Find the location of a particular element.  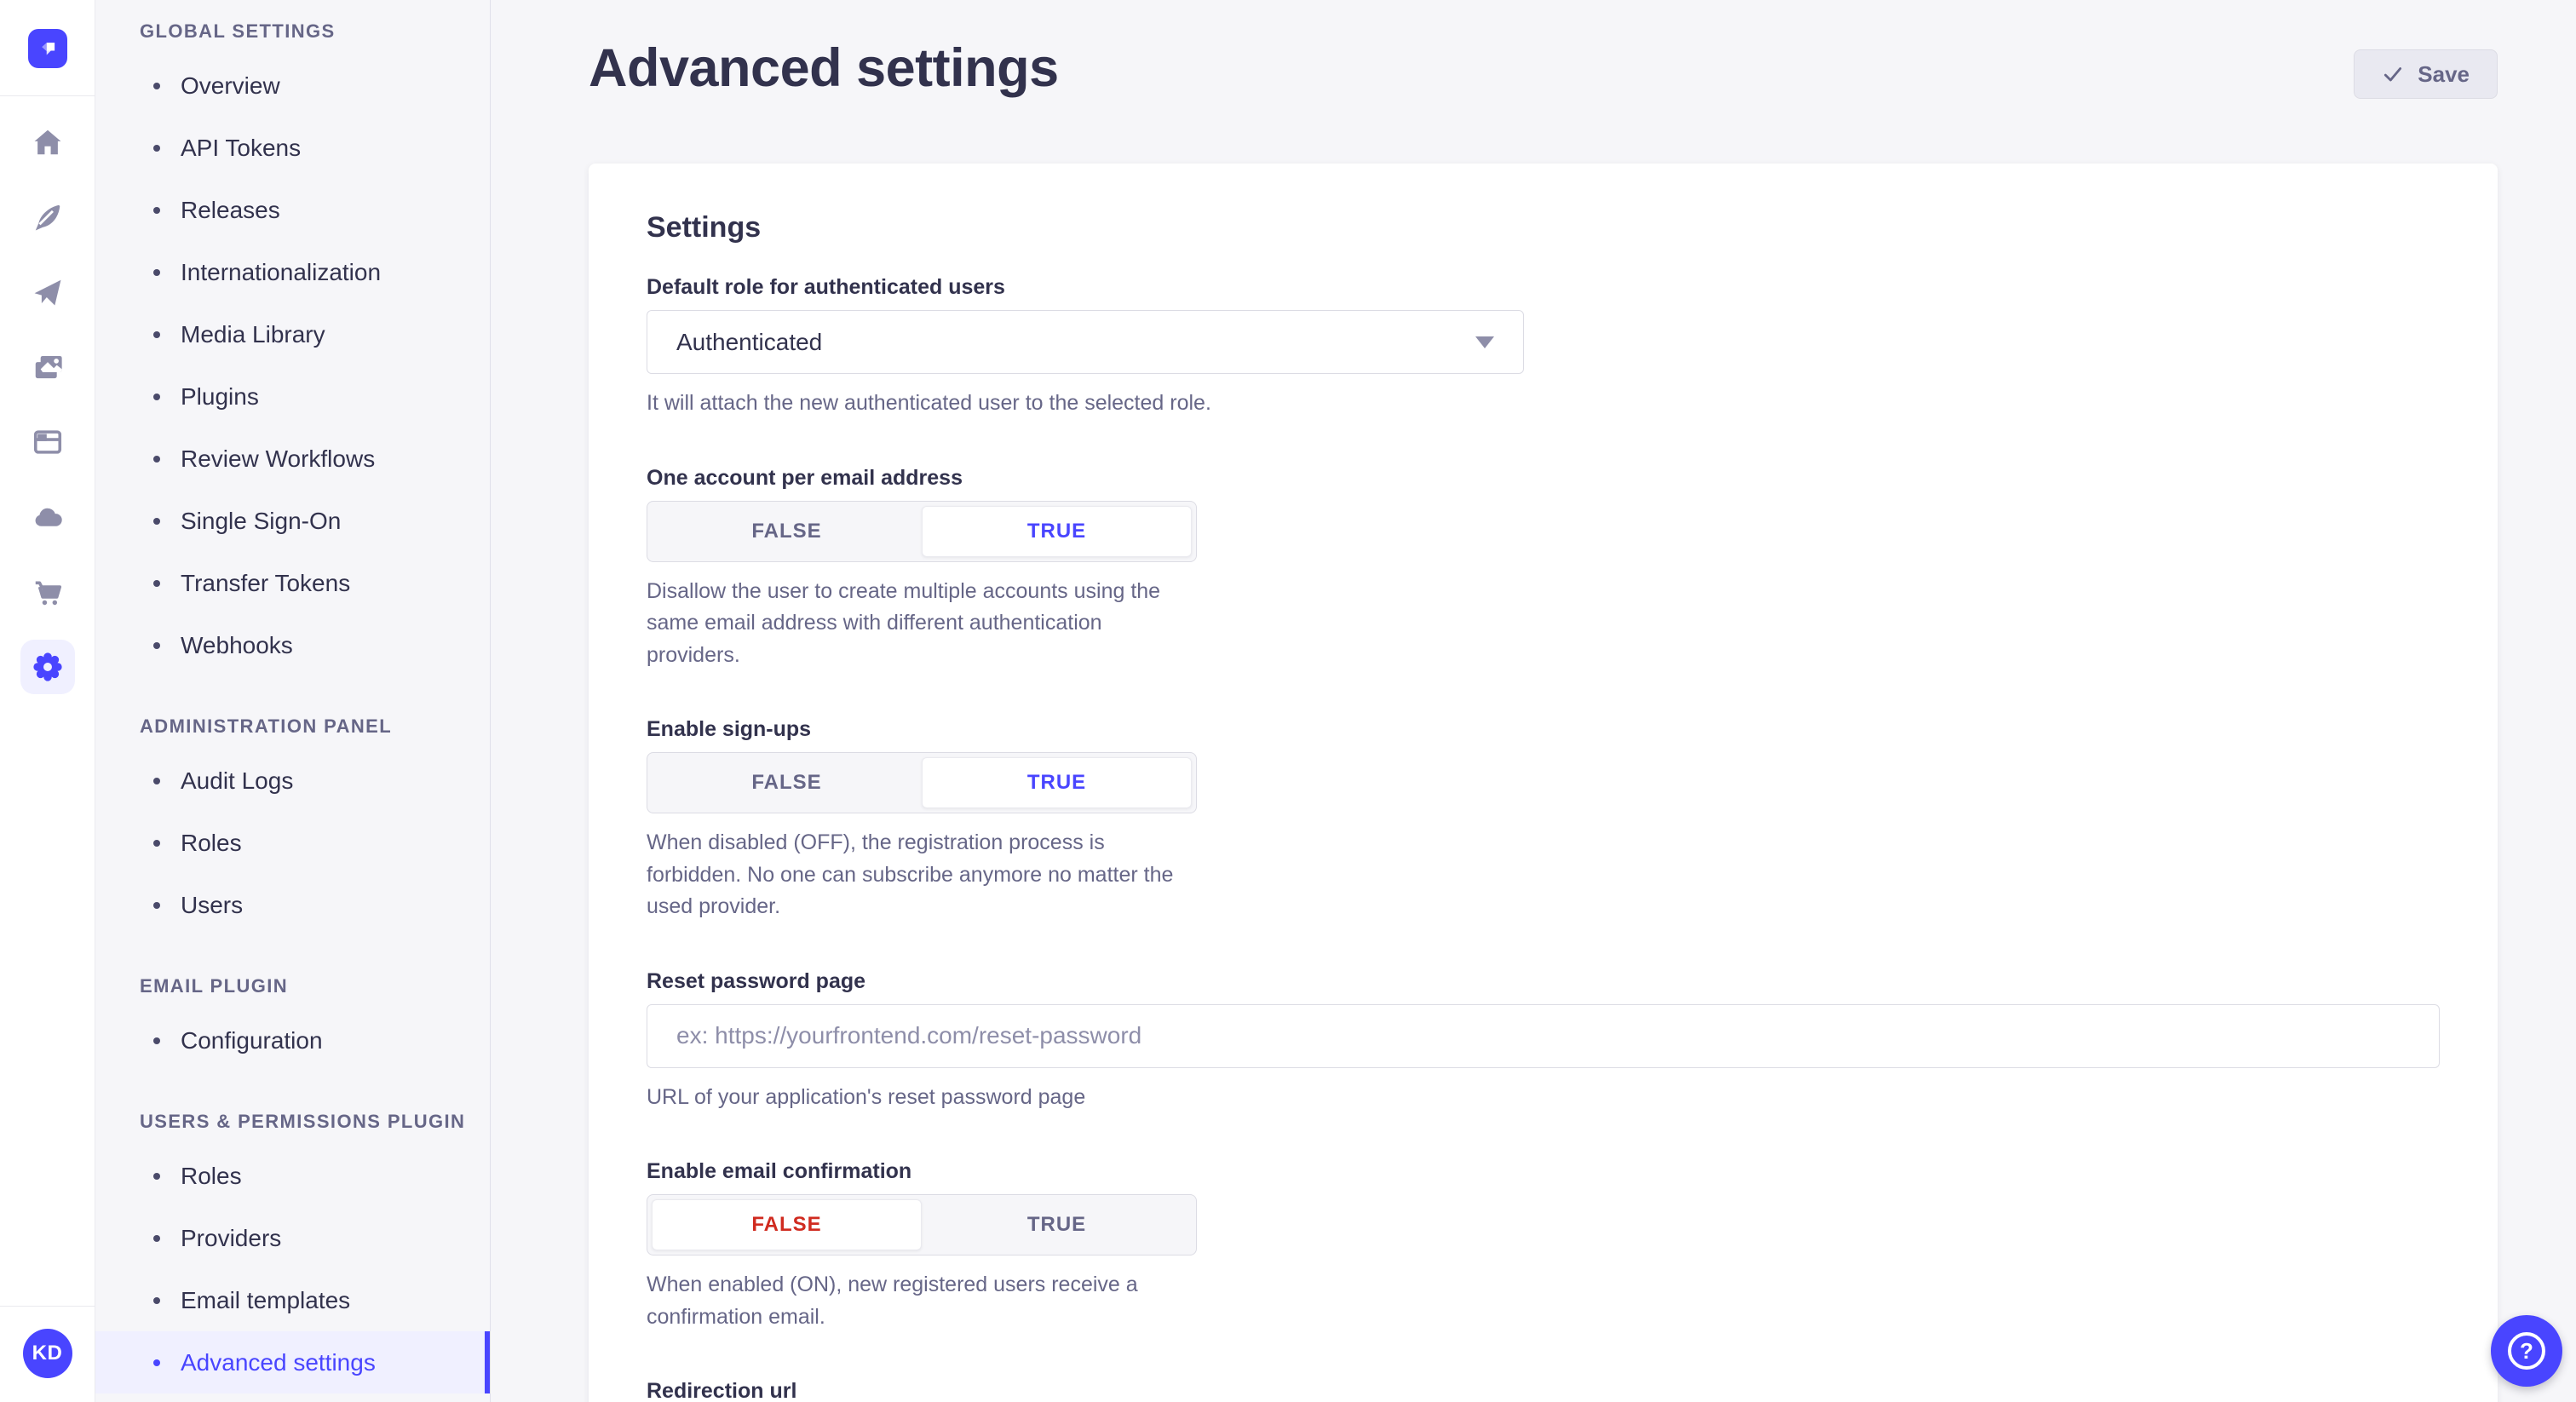

one-account-true-option: TRUE is located at coordinates (1057, 531).